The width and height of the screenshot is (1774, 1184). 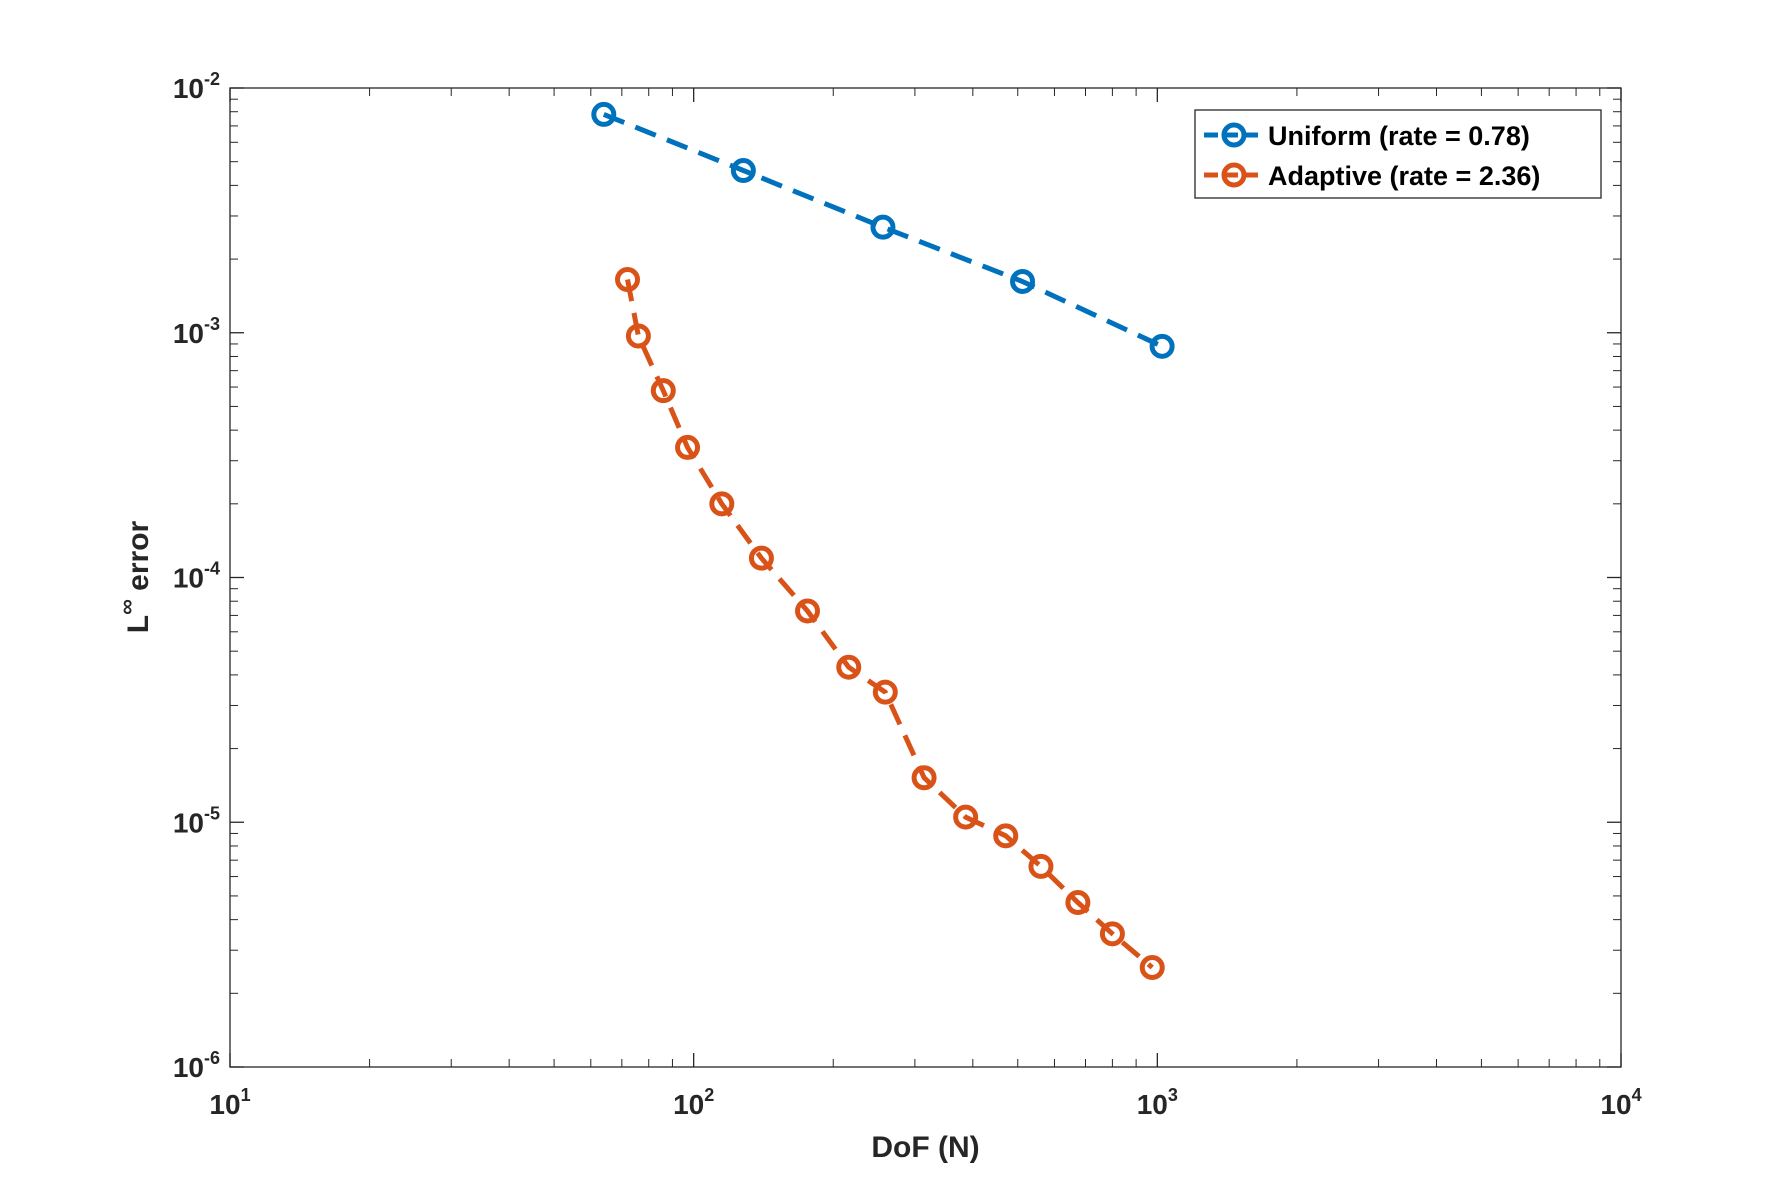 I want to click on x-tick-exponent: 2, so click(x=709, y=1095).